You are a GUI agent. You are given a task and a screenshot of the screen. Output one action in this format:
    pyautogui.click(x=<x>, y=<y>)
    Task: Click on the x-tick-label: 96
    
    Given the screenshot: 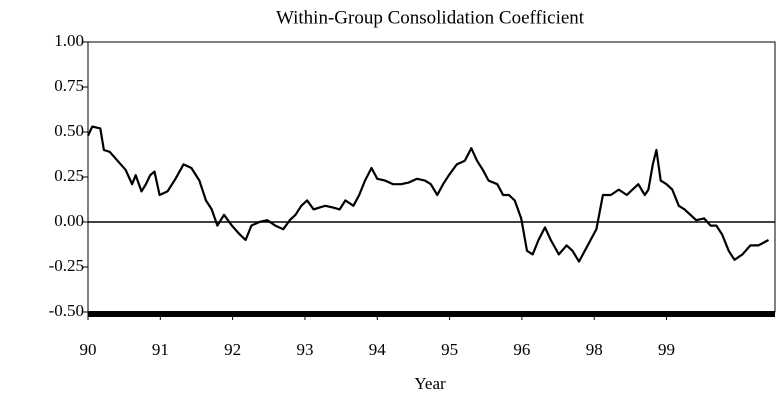 What is the action you would take?
    pyautogui.click(x=521, y=349)
    